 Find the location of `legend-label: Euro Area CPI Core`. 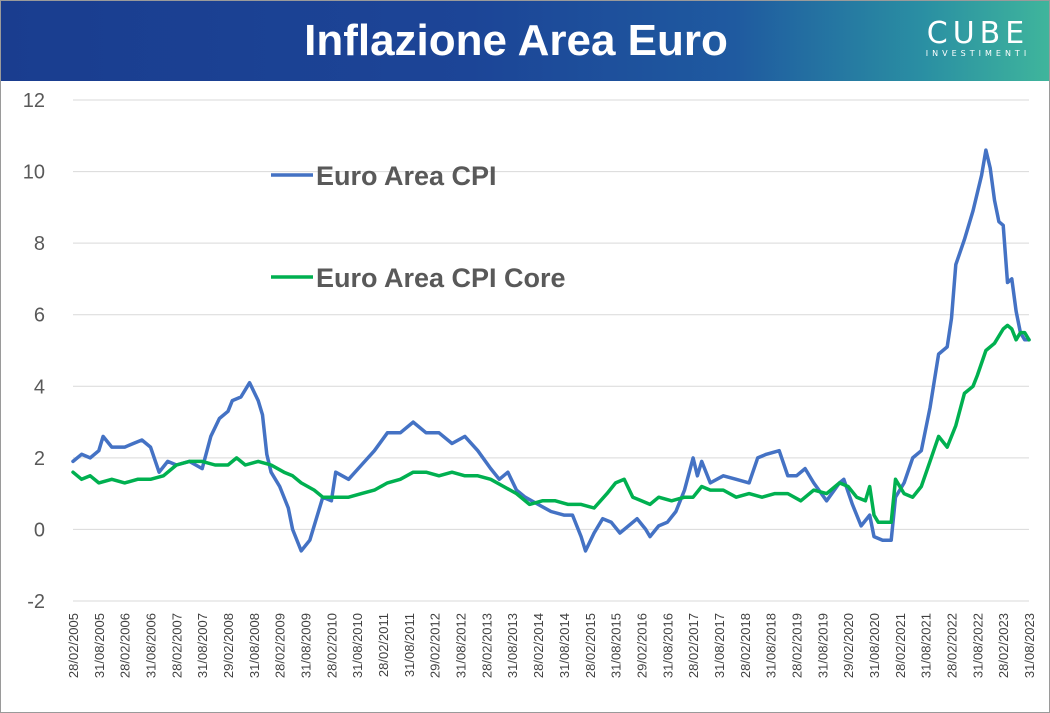

legend-label: Euro Area CPI Core is located at coordinates (441, 278).